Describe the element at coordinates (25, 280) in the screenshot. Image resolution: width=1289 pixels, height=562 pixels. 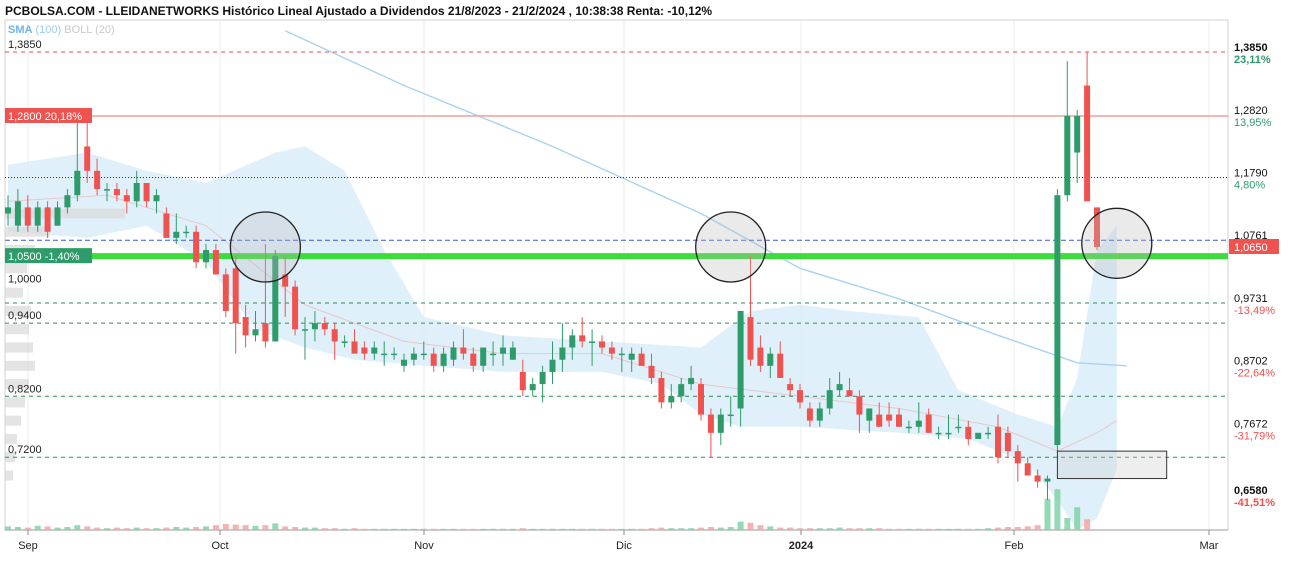
I see `left-price-label: 1,0000` at that location.